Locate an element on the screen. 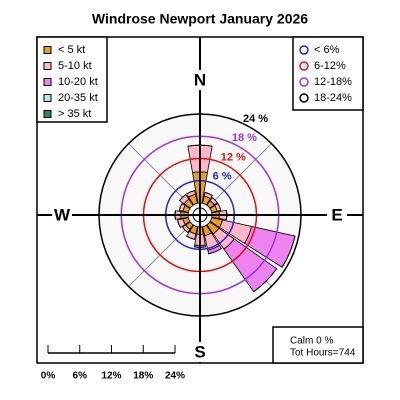  compass-label: S is located at coordinates (199, 351).